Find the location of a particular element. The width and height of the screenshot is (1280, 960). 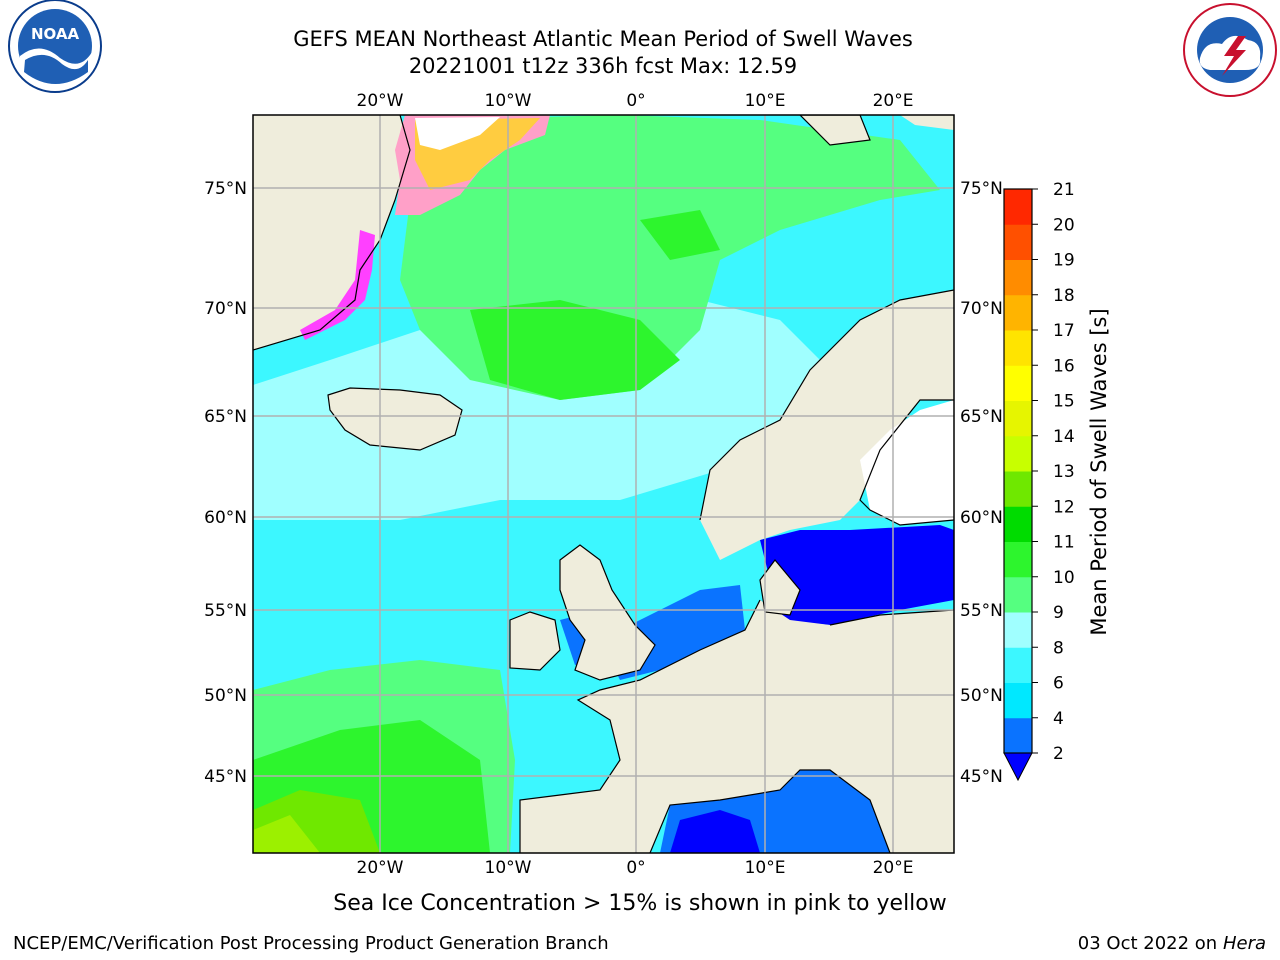

colorbar-tick-label: 2 is located at coordinates (1058, 754).